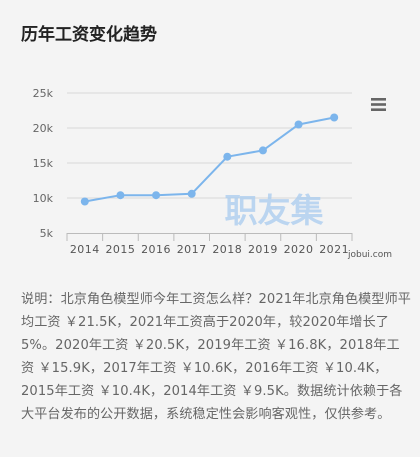 Image resolution: width=420 pixels, height=457 pixels. I want to click on x-tick-label-2015: 2015, so click(120, 249).